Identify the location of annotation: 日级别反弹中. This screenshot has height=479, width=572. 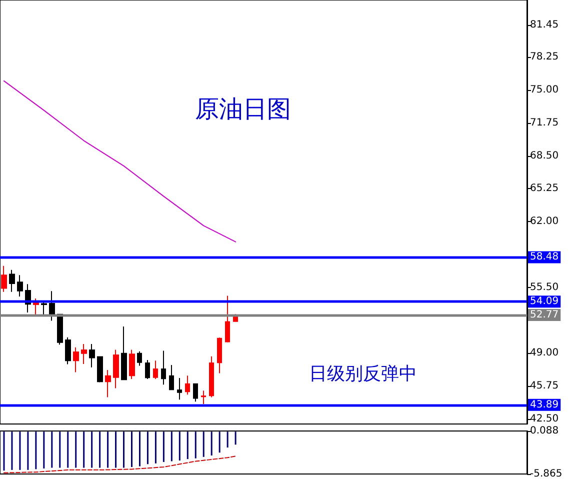
(363, 374).